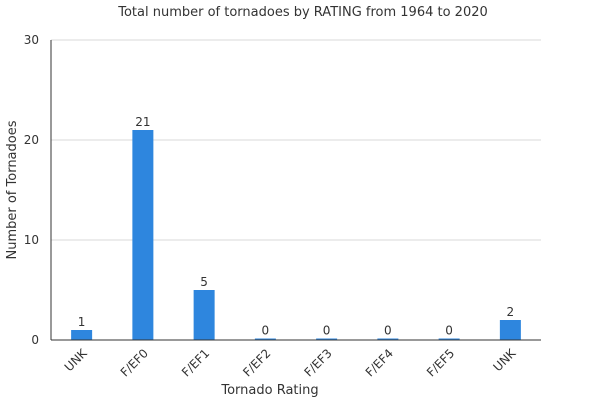 This screenshot has height=400, width=590. What do you see at coordinates (504, 359) in the screenshot?
I see `x-tick-label-7: UNK` at bounding box center [504, 359].